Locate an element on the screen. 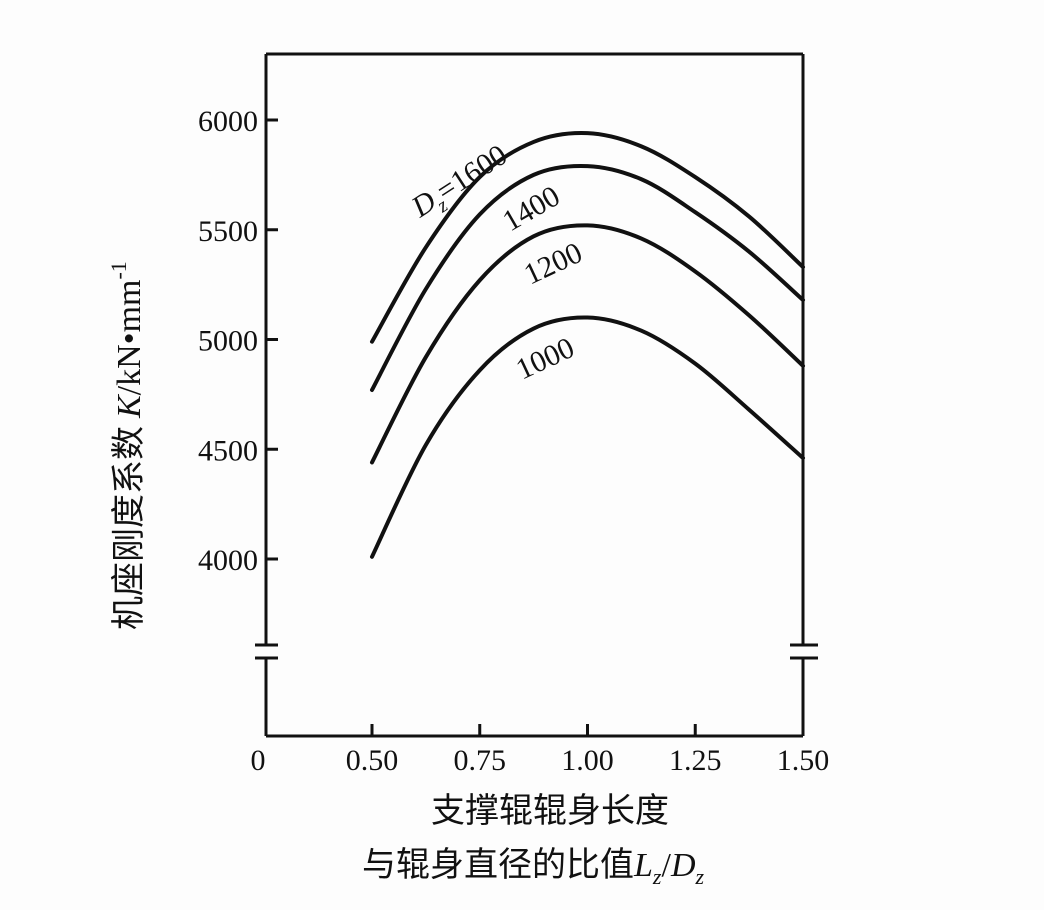 Image resolution: width=1044 pixels, height=910 pixels. curve-dz=1000 is located at coordinates (587, 437).